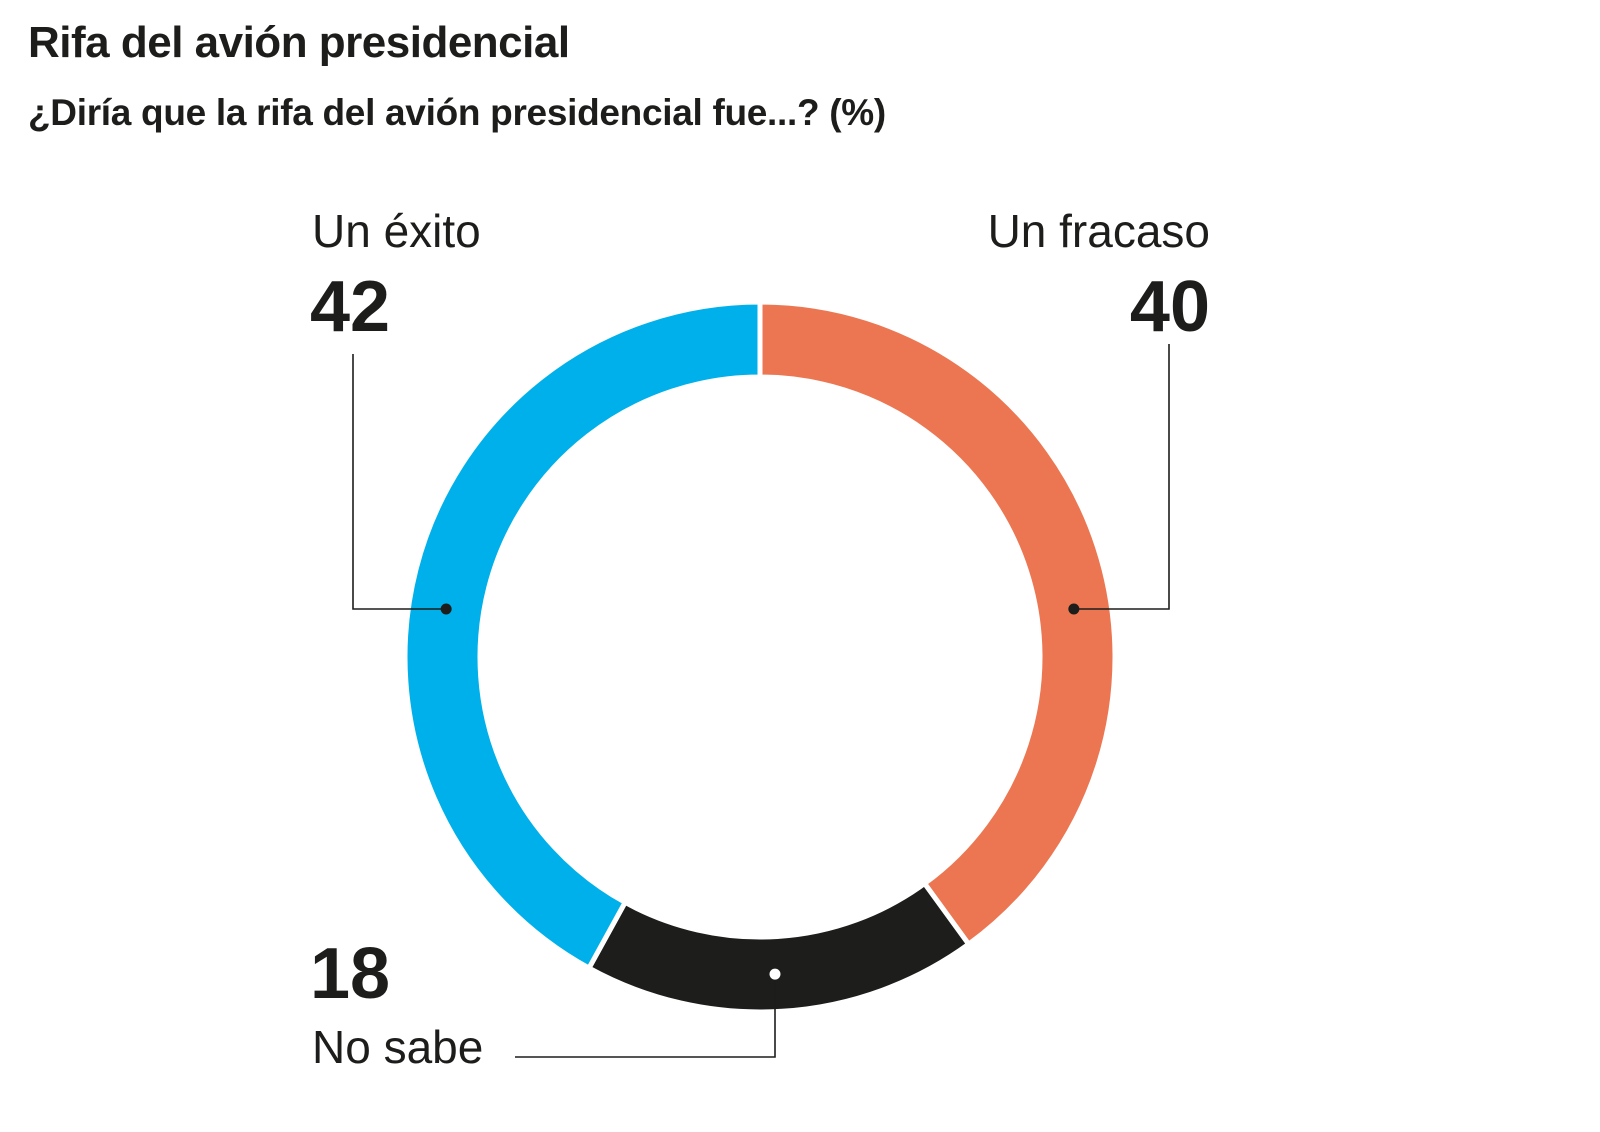 The image size is (1600, 1132). Describe the element at coordinates (446, 609) in the screenshot. I see `leader-dot-exito` at that location.